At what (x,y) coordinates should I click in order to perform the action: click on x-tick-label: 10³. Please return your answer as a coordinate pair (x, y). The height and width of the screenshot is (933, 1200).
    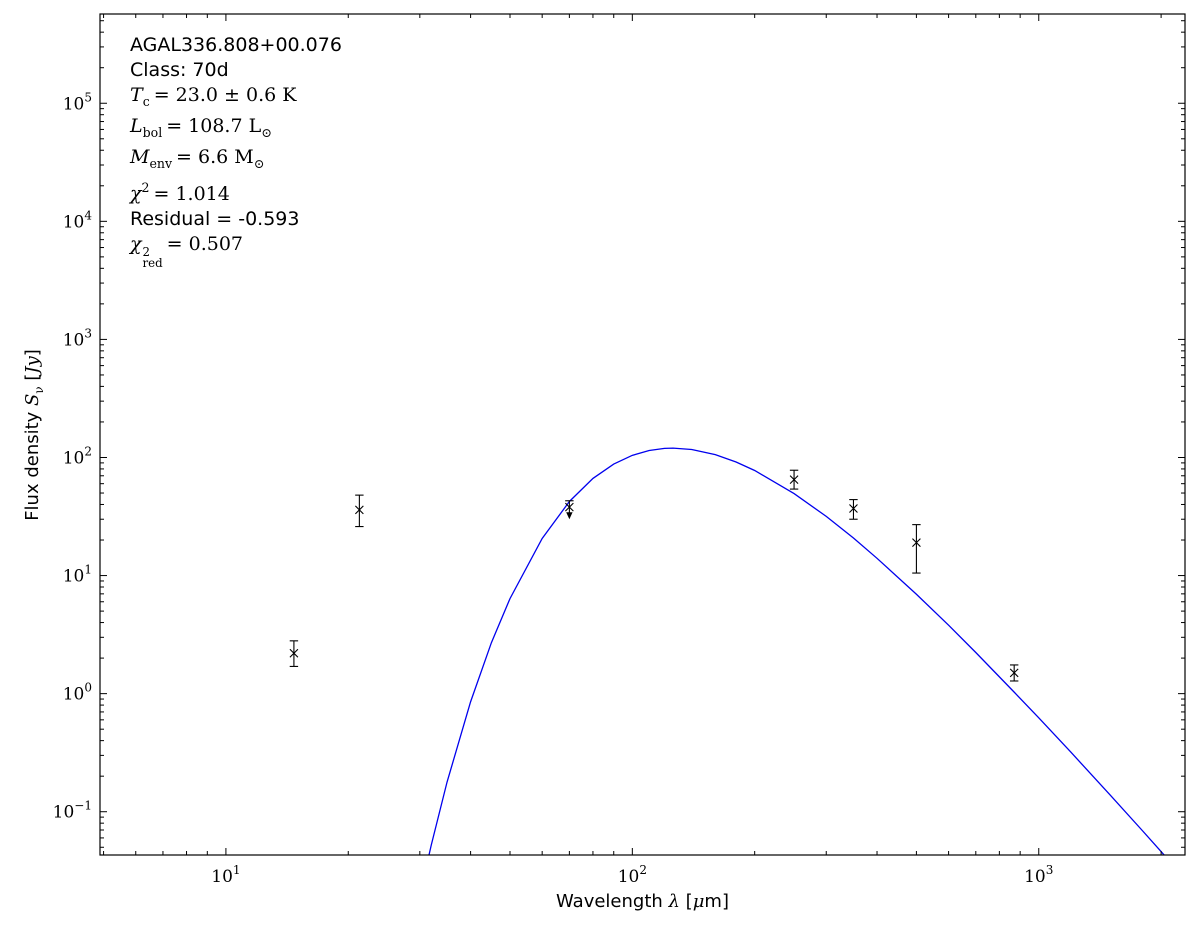
    Looking at the image, I should click on (1038, 875).